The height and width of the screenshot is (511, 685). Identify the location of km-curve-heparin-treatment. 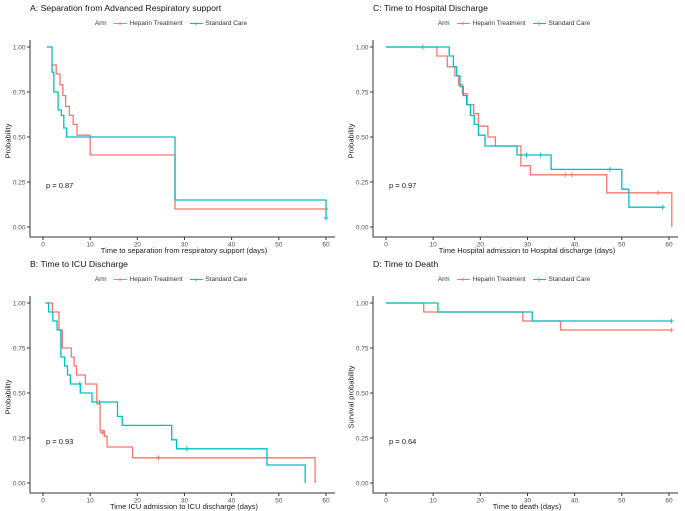
(529, 136).